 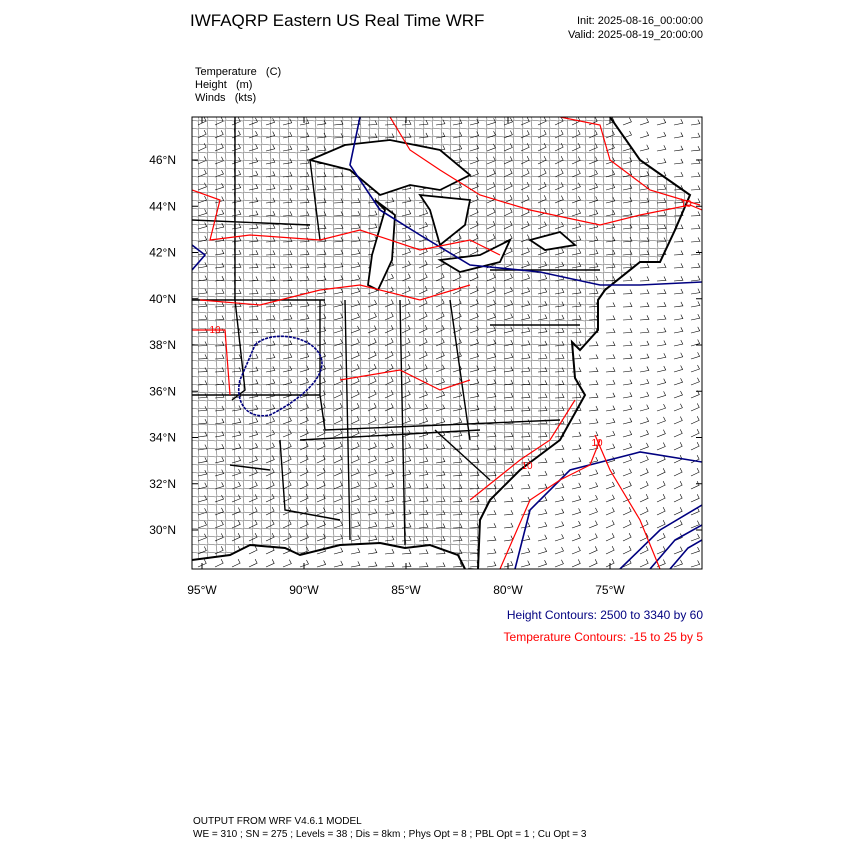 I want to click on lat-tick-label: 34°N, so click(x=162, y=438).